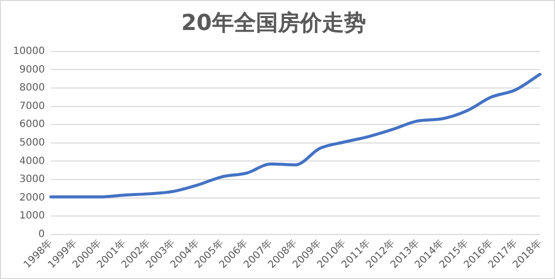 The image size is (555, 279). What do you see at coordinates (32, 143) in the screenshot?
I see `y-tick-label: 5000` at bounding box center [32, 143].